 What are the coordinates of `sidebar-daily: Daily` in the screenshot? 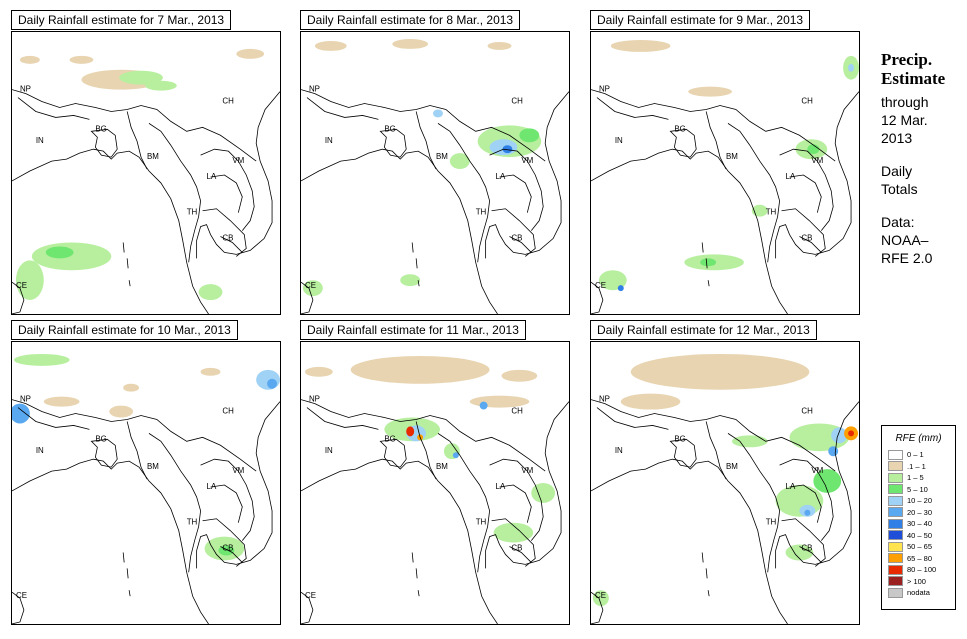 It's located at (897, 171).